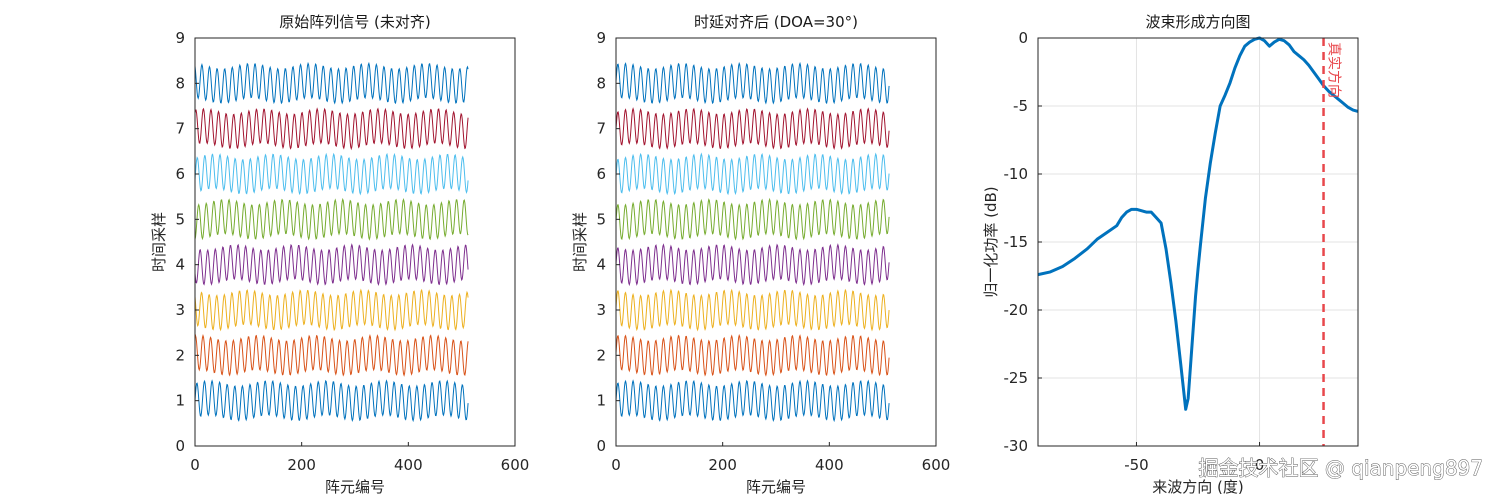 The image size is (1500, 500). Describe the element at coordinates (1341, 468) in the screenshot. I see `watermark: 掘金技术社区 @ qianpeng897` at that location.